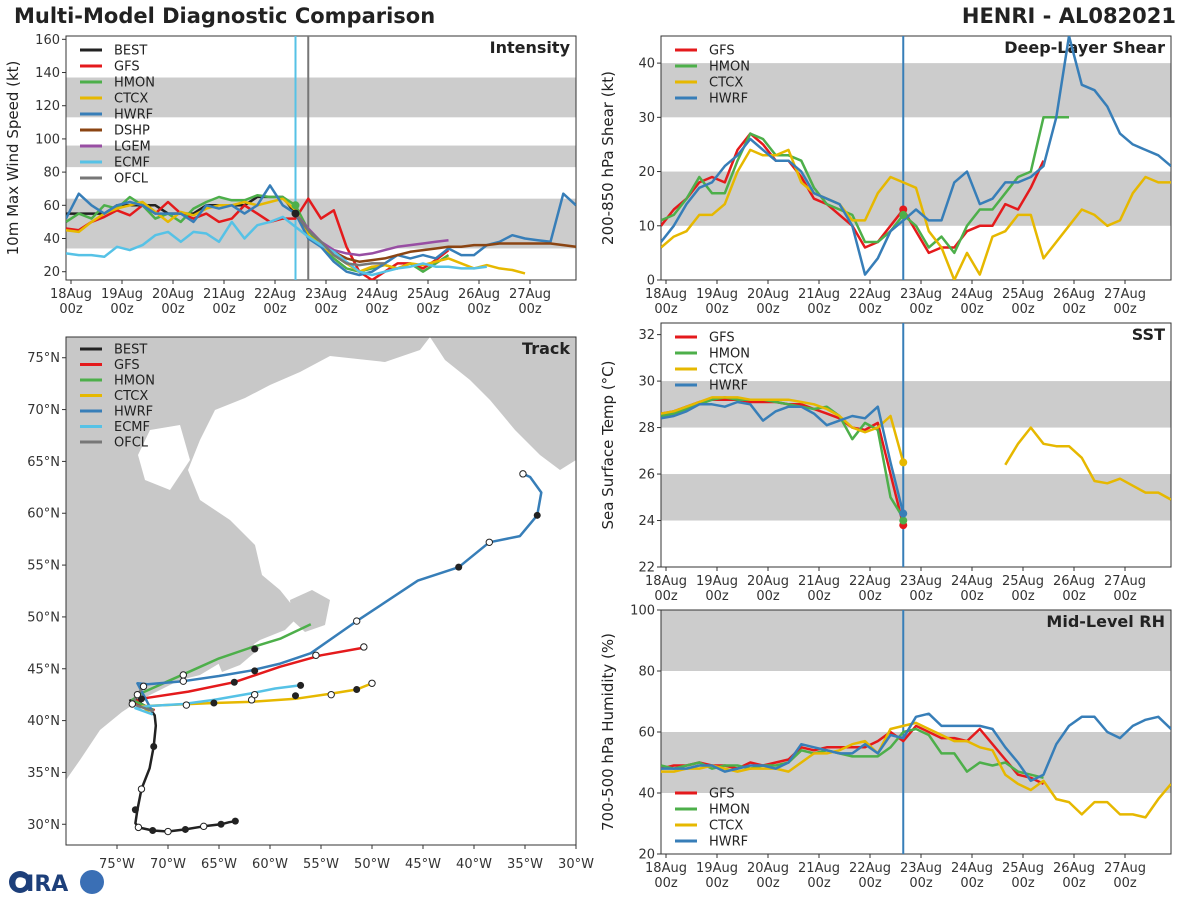 The width and height of the screenshot is (1200, 900). Describe the element at coordinates (1023, 581) in the screenshot. I see `sst-xtick-label: 25Aug` at that location.